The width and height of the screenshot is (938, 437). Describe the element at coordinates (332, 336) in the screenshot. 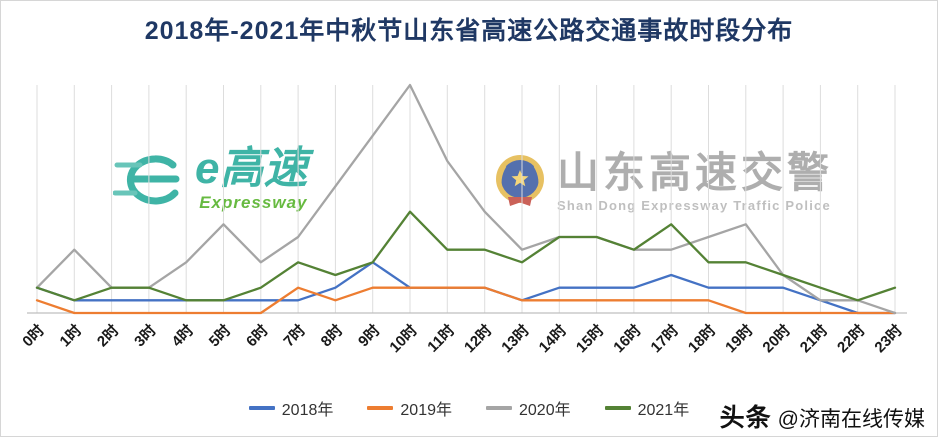

I see `x-axis-label: 8时` at that location.